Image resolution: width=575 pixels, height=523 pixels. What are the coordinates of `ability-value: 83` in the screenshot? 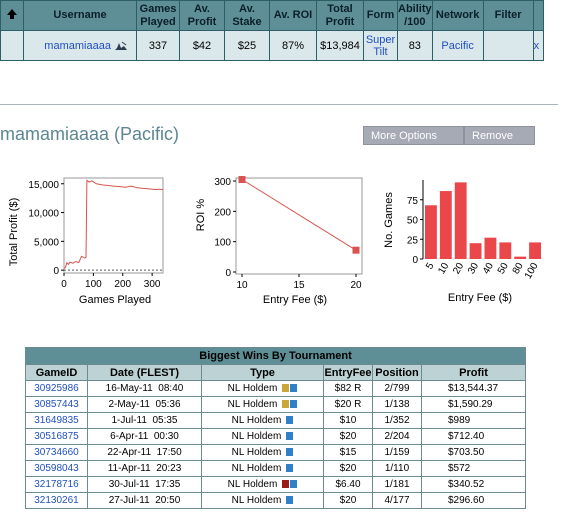 It's located at (415, 45).